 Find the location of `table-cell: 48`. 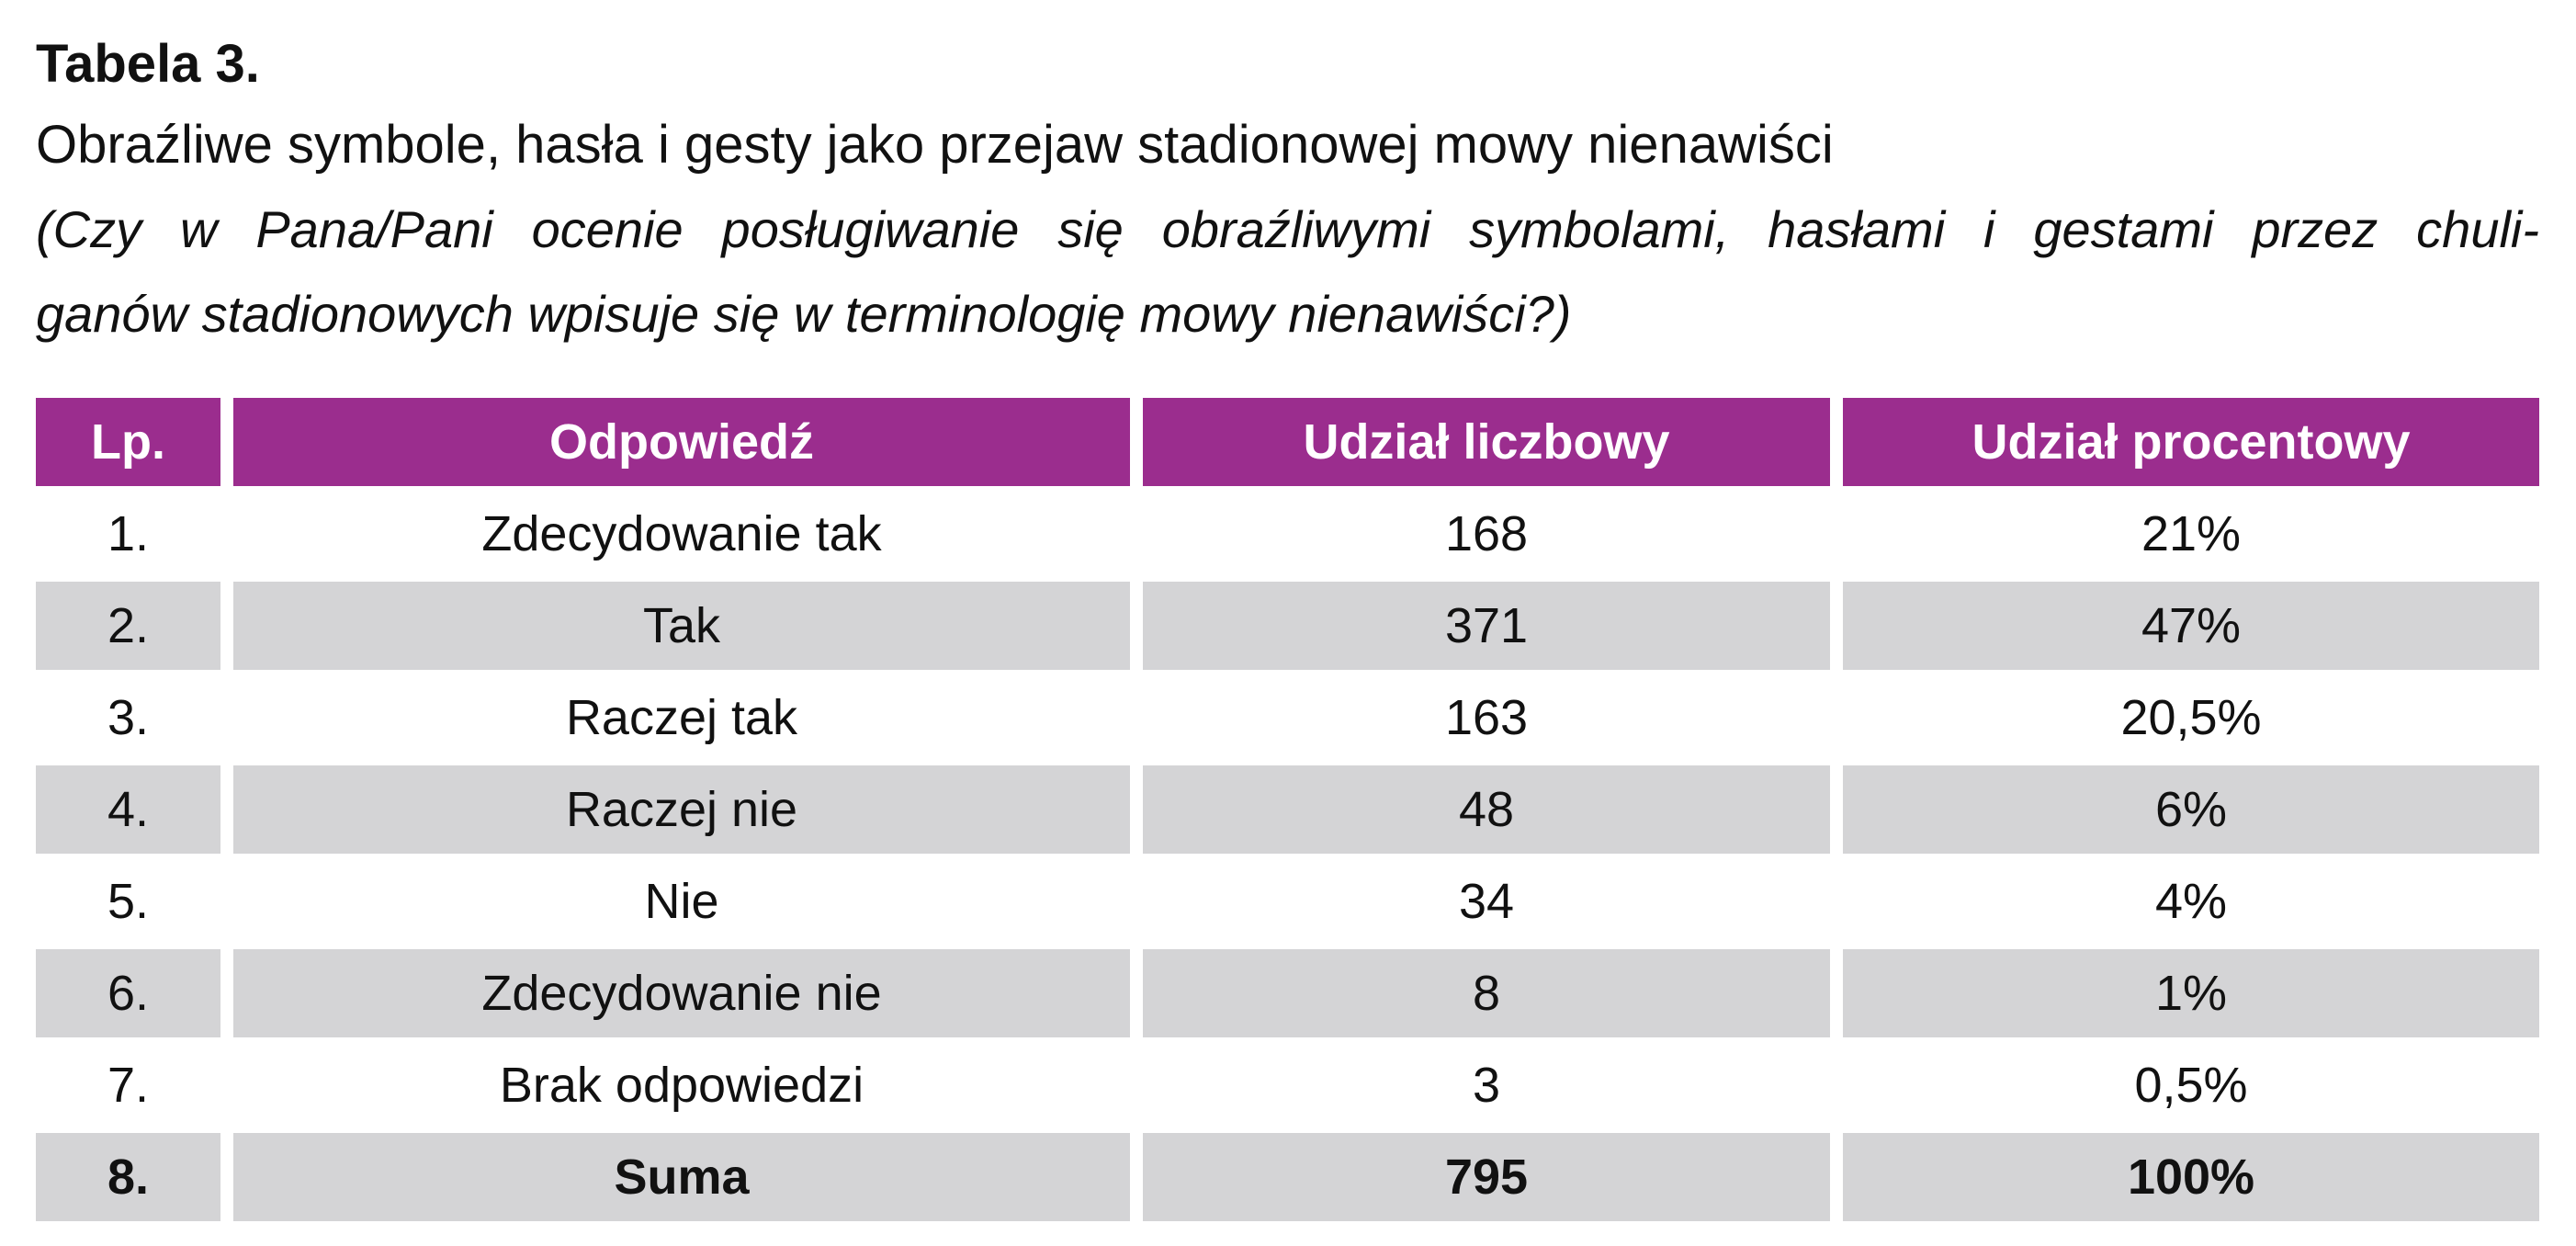

table-cell: 48 is located at coordinates (1486, 809).